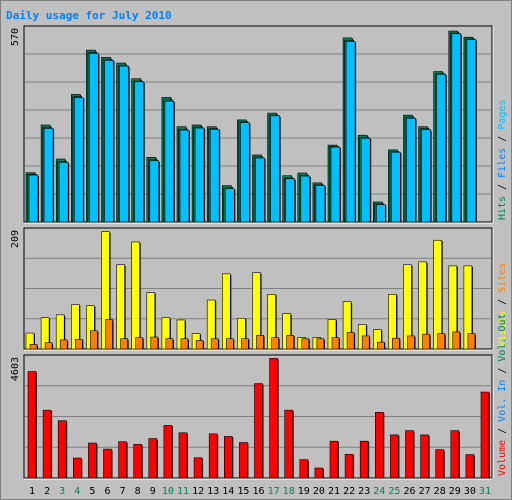 The height and width of the screenshot is (500, 512). What do you see at coordinates (502, 401) in the screenshot?
I see `legend-item-vol-in: Vol. In` at bounding box center [502, 401].